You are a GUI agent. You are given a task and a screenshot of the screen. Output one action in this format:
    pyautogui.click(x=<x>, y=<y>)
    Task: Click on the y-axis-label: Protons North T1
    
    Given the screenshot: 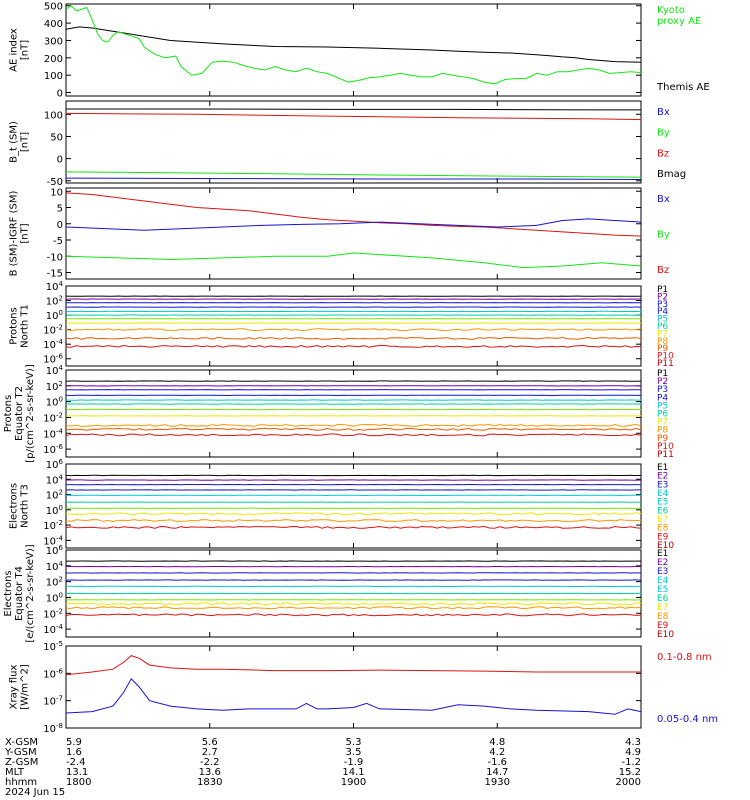 What is the action you would take?
    pyautogui.click(x=20, y=326)
    